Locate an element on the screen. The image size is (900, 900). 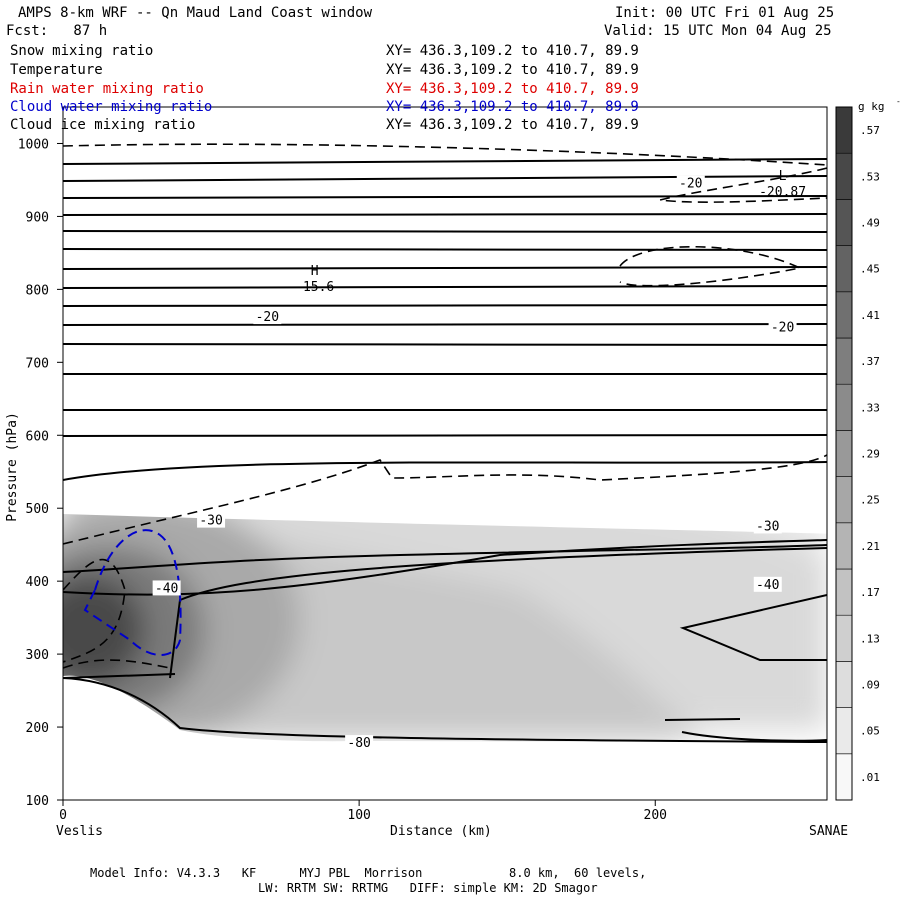
colorbar-unit-exponent: -1 is located at coordinates (898, 101).